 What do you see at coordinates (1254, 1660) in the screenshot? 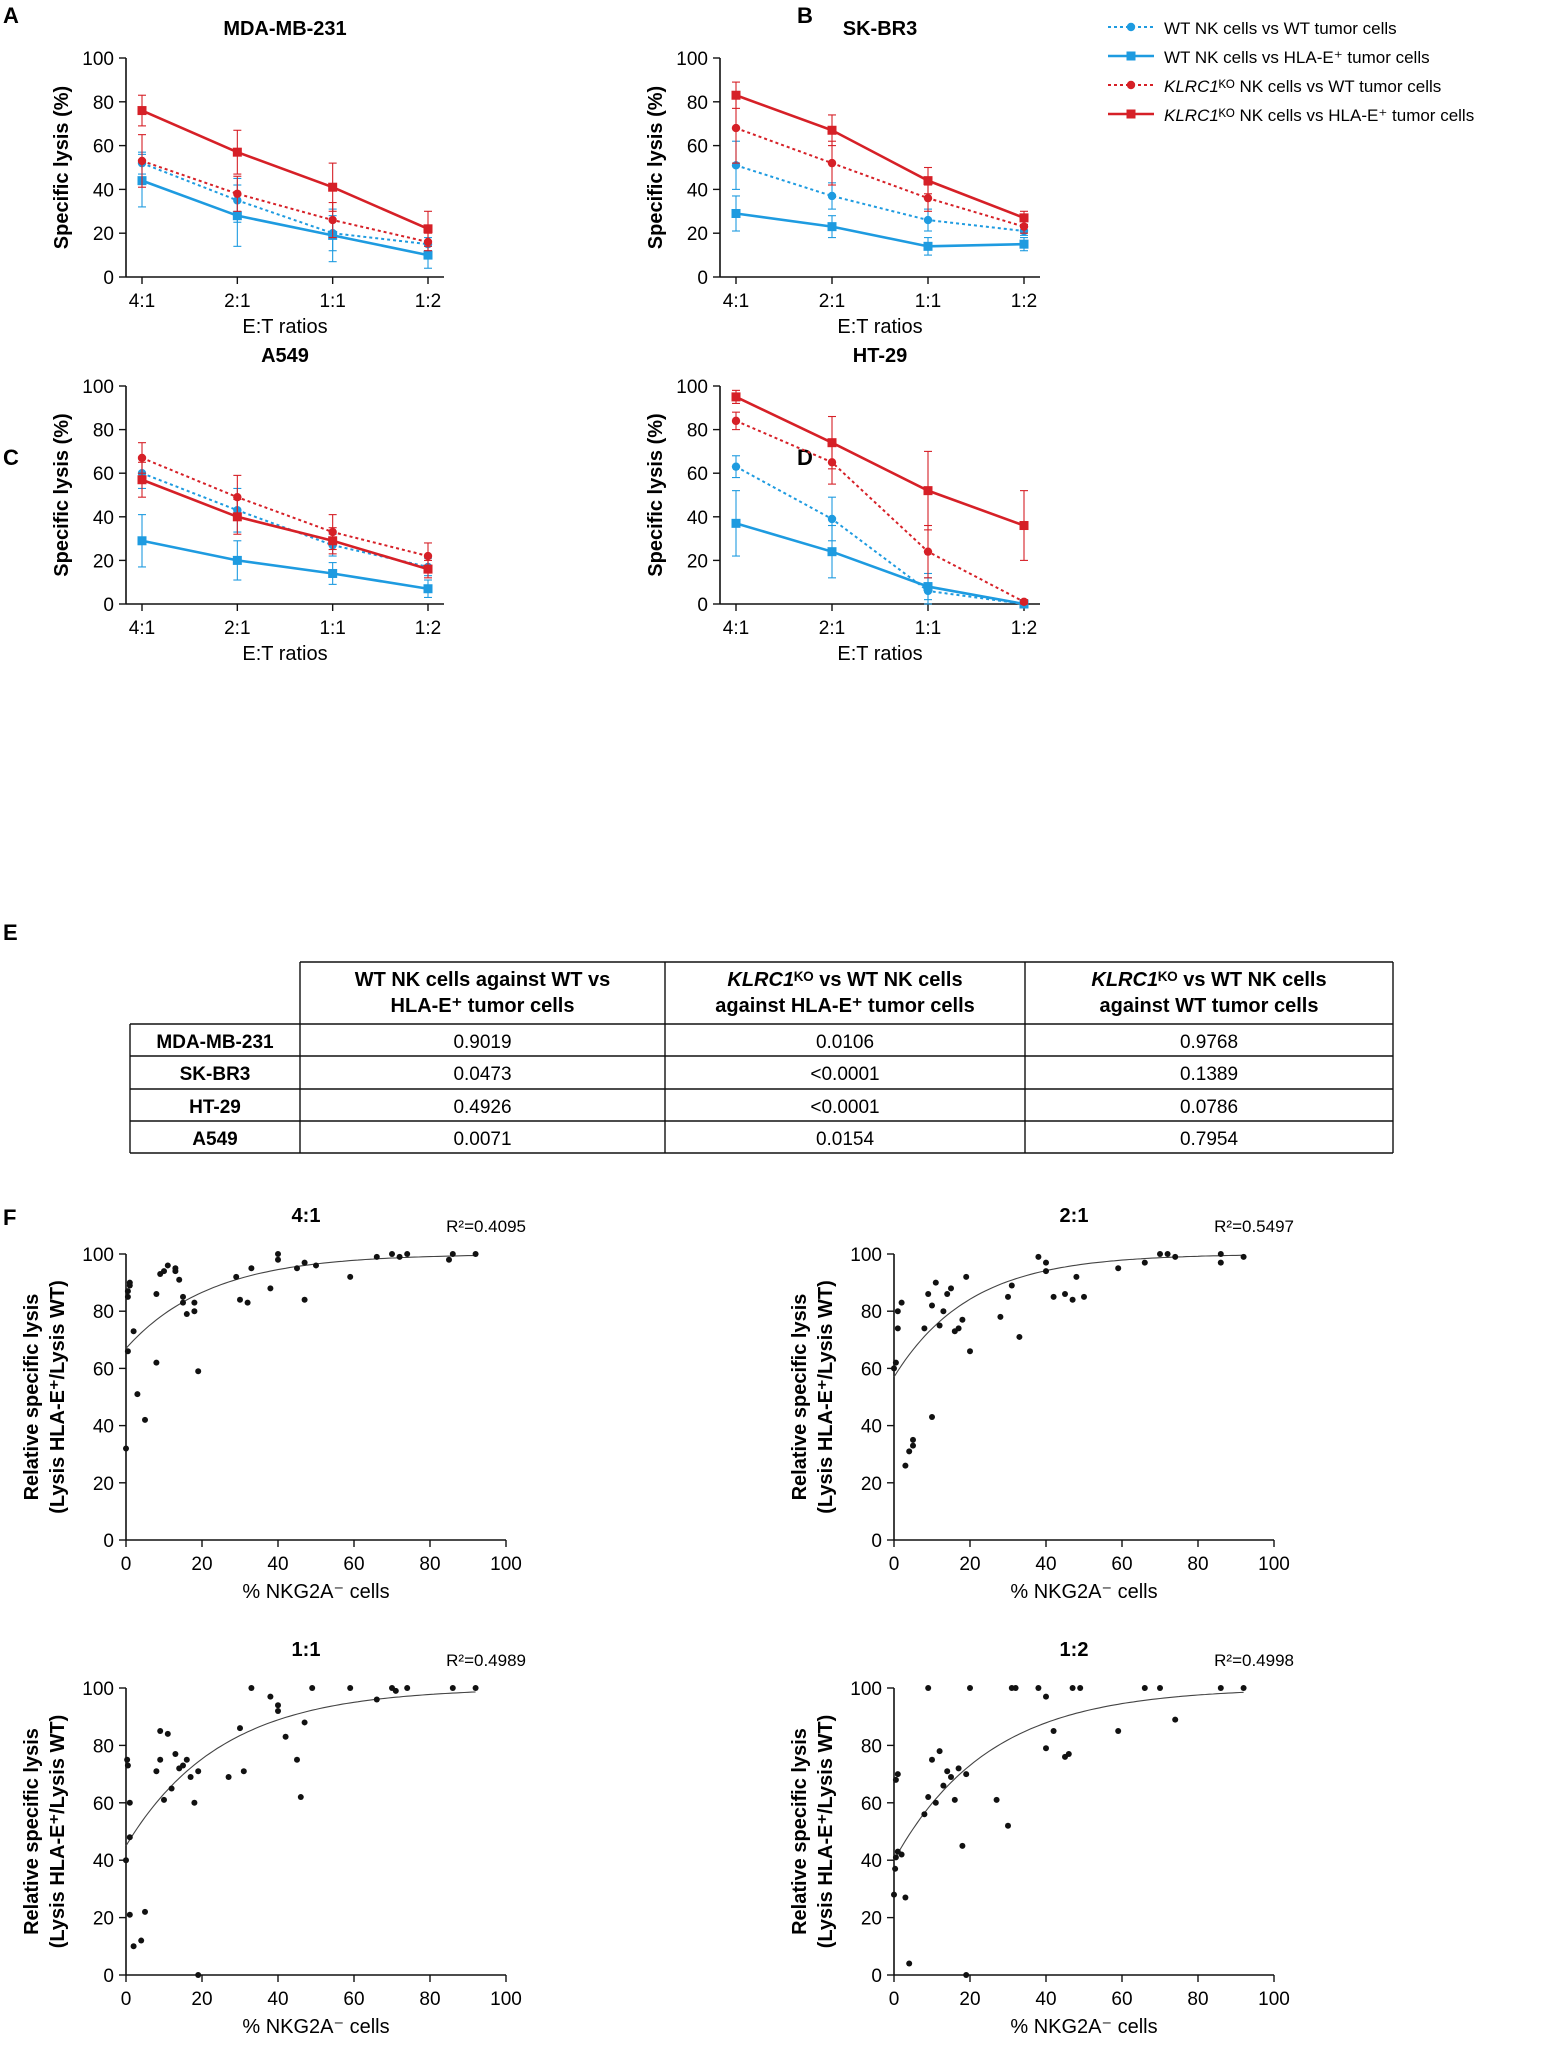
I see `r-squared-label: R²=0.4998` at bounding box center [1254, 1660].